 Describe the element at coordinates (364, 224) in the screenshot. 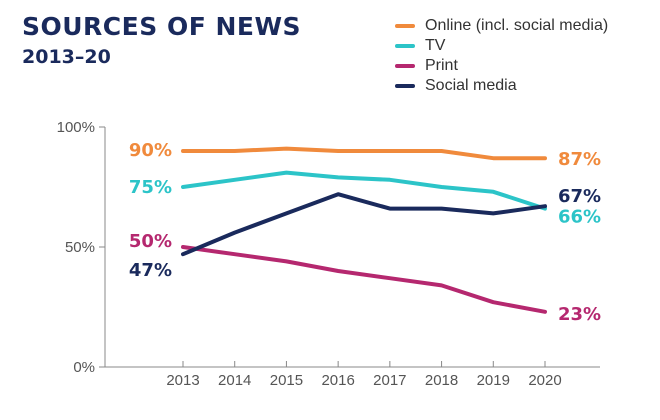

I see `series-line-social-media` at that location.